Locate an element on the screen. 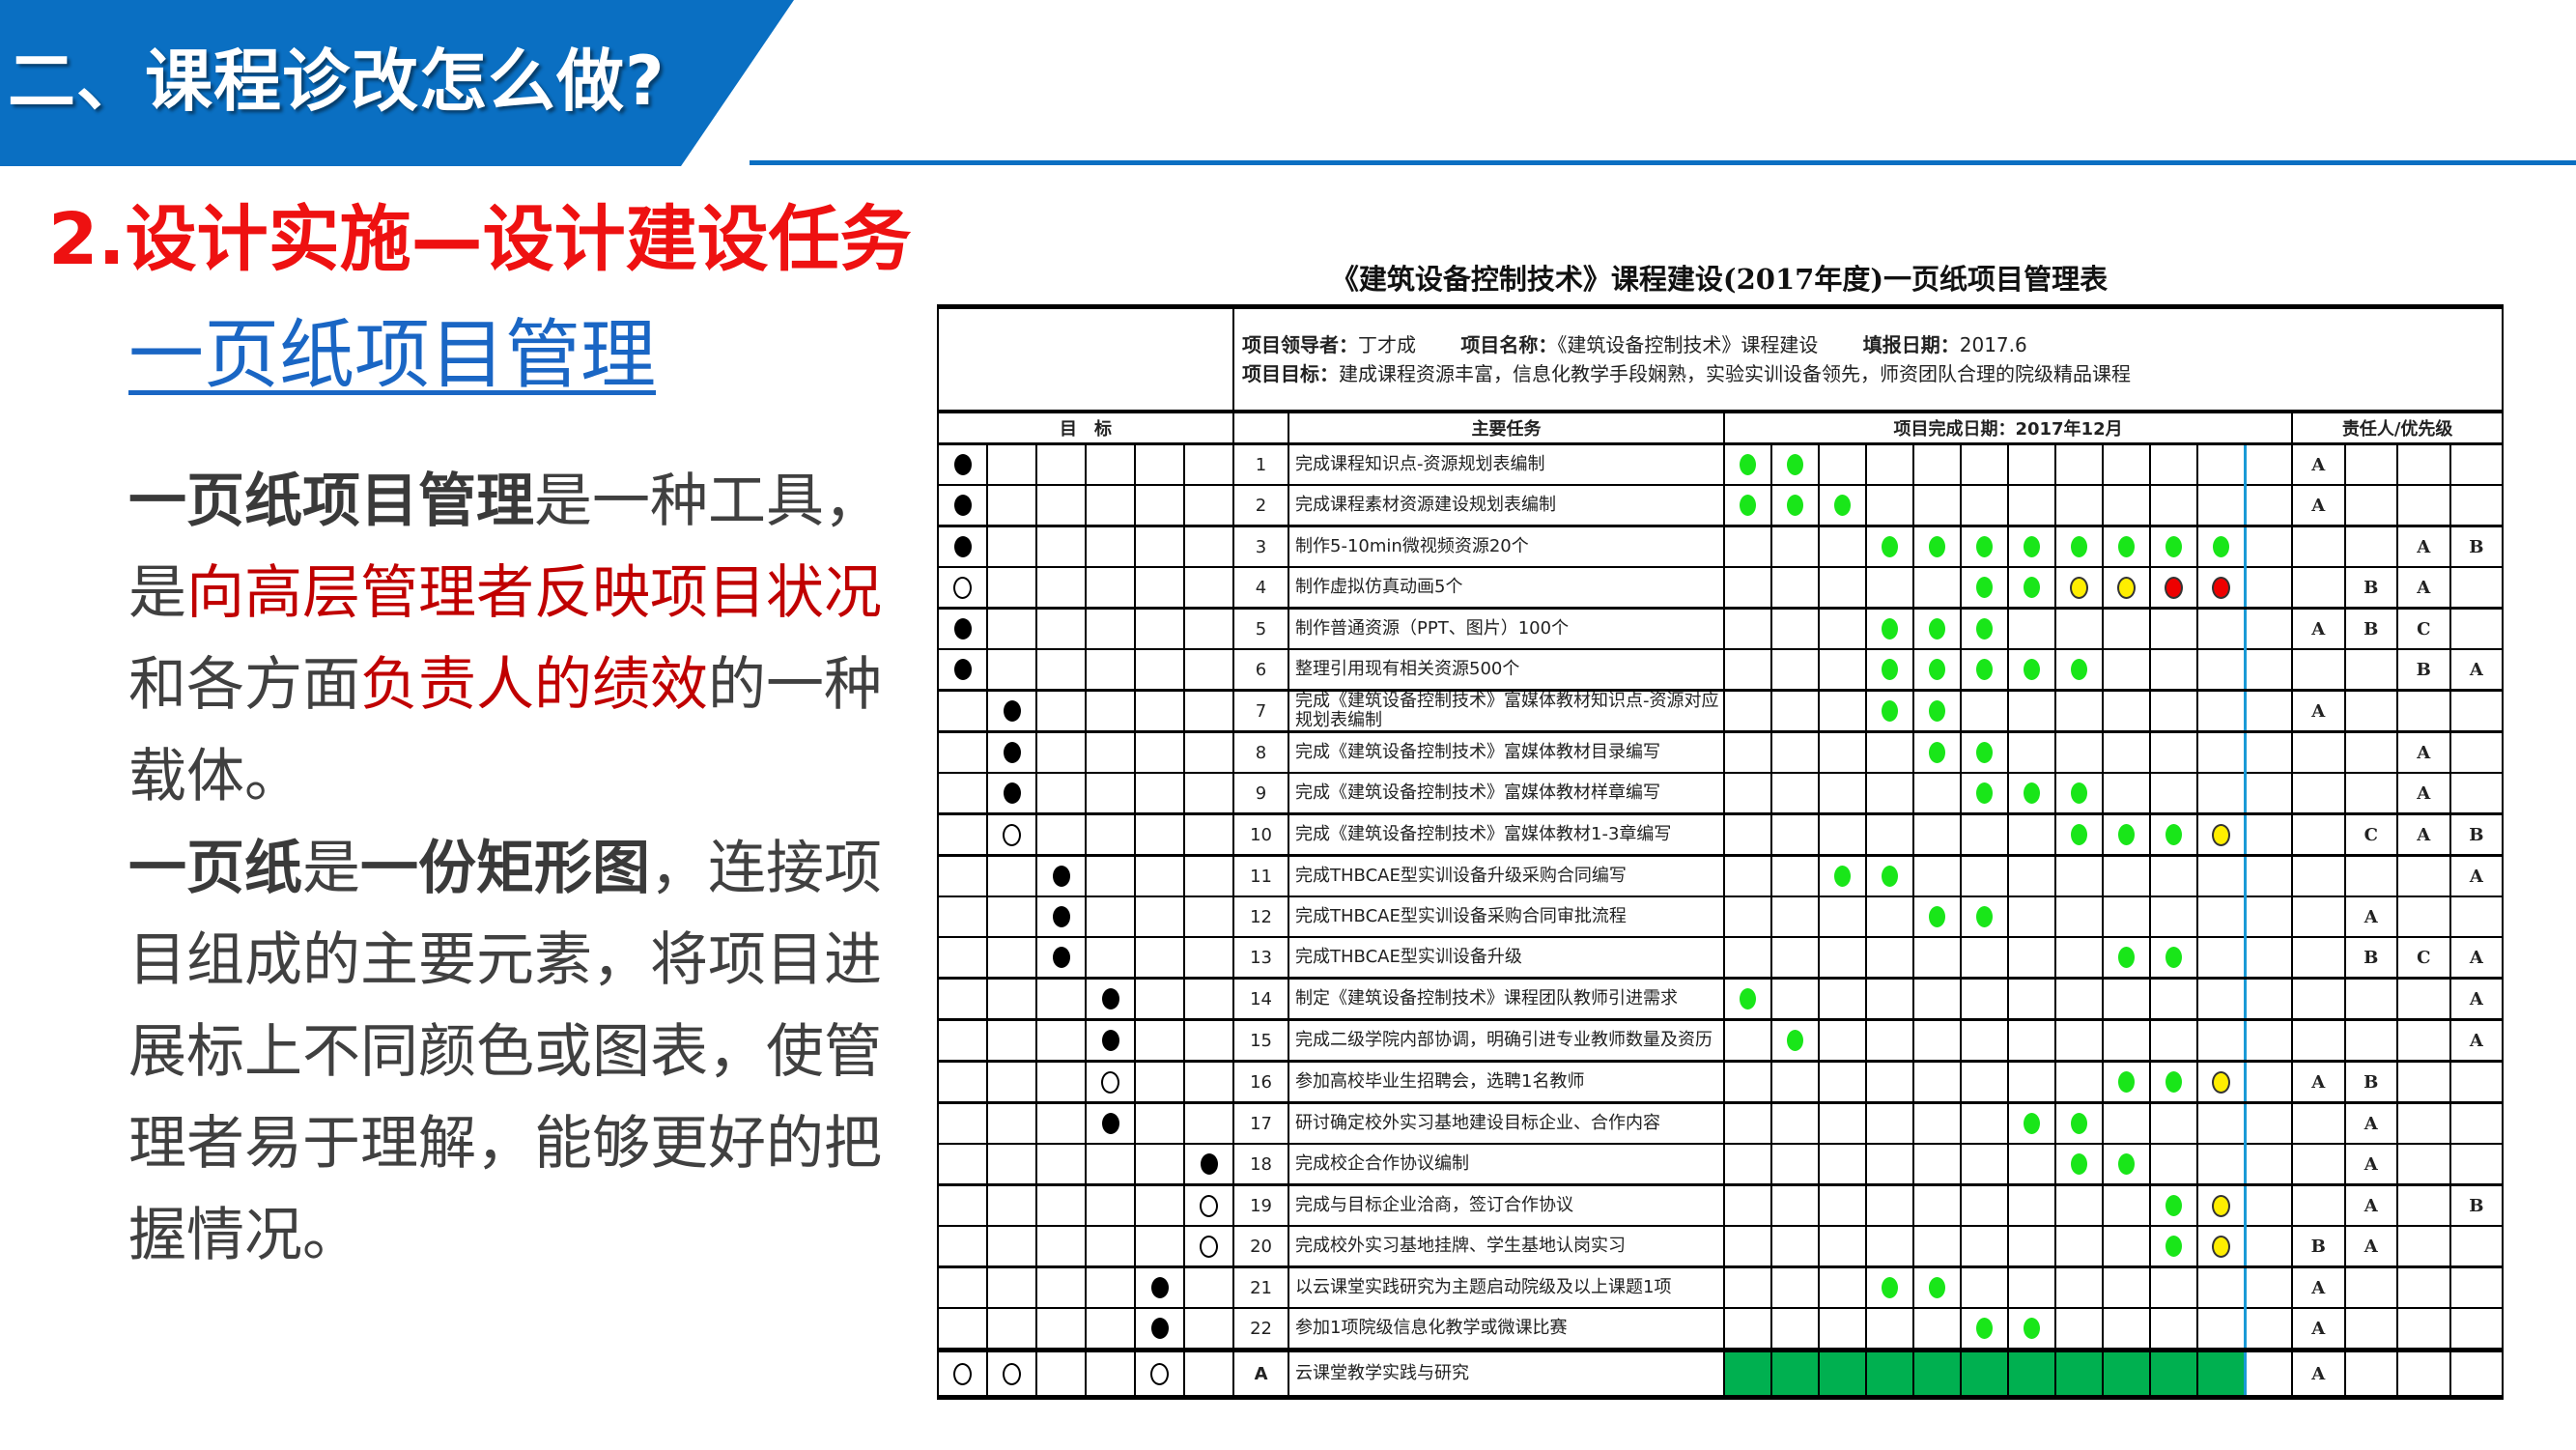 The width and height of the screenshot is (2576, 1450). hollow-circle-icon is located at coordinates (1110, 1082).